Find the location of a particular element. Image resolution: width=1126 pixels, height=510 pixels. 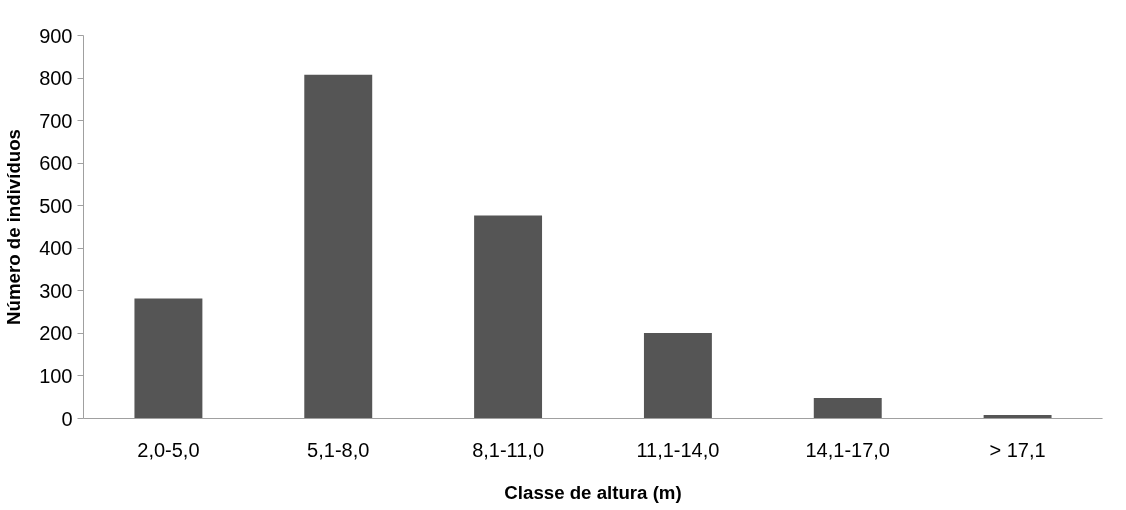

y-axis-title: Número de indivíduos is located at coordinates (14, 227).